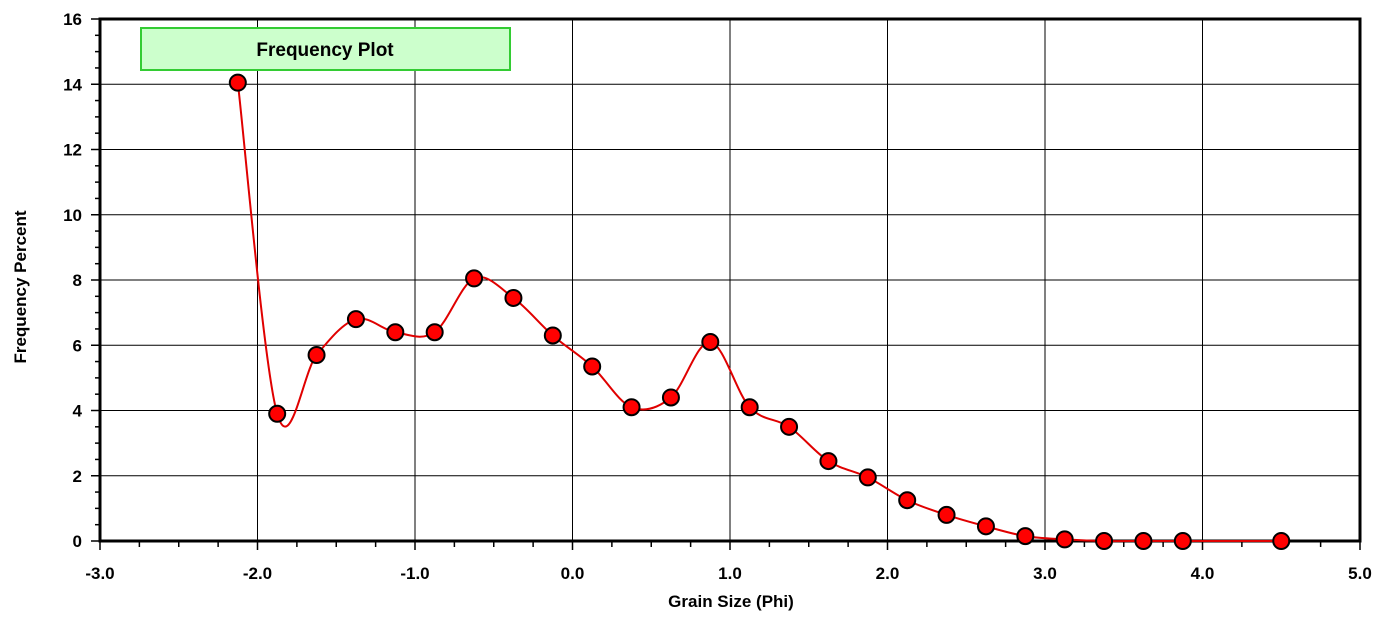 This screenshot has width=1378, height=619. I want to click on x-tick-label: -3.0, so click(99, 573).